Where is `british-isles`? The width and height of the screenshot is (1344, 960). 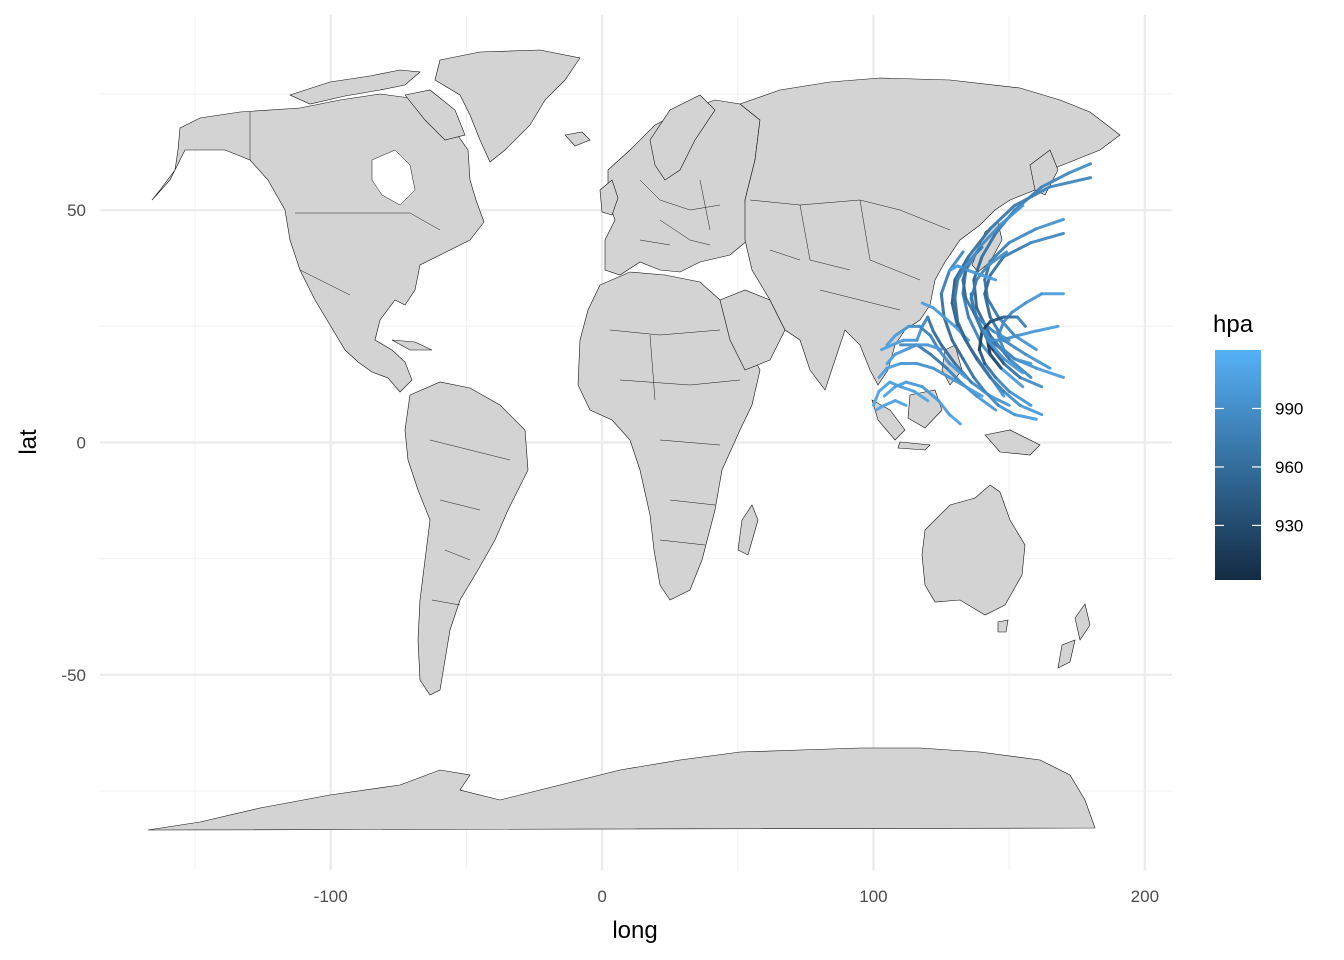 british-isles is located at coordinates (609, 197).